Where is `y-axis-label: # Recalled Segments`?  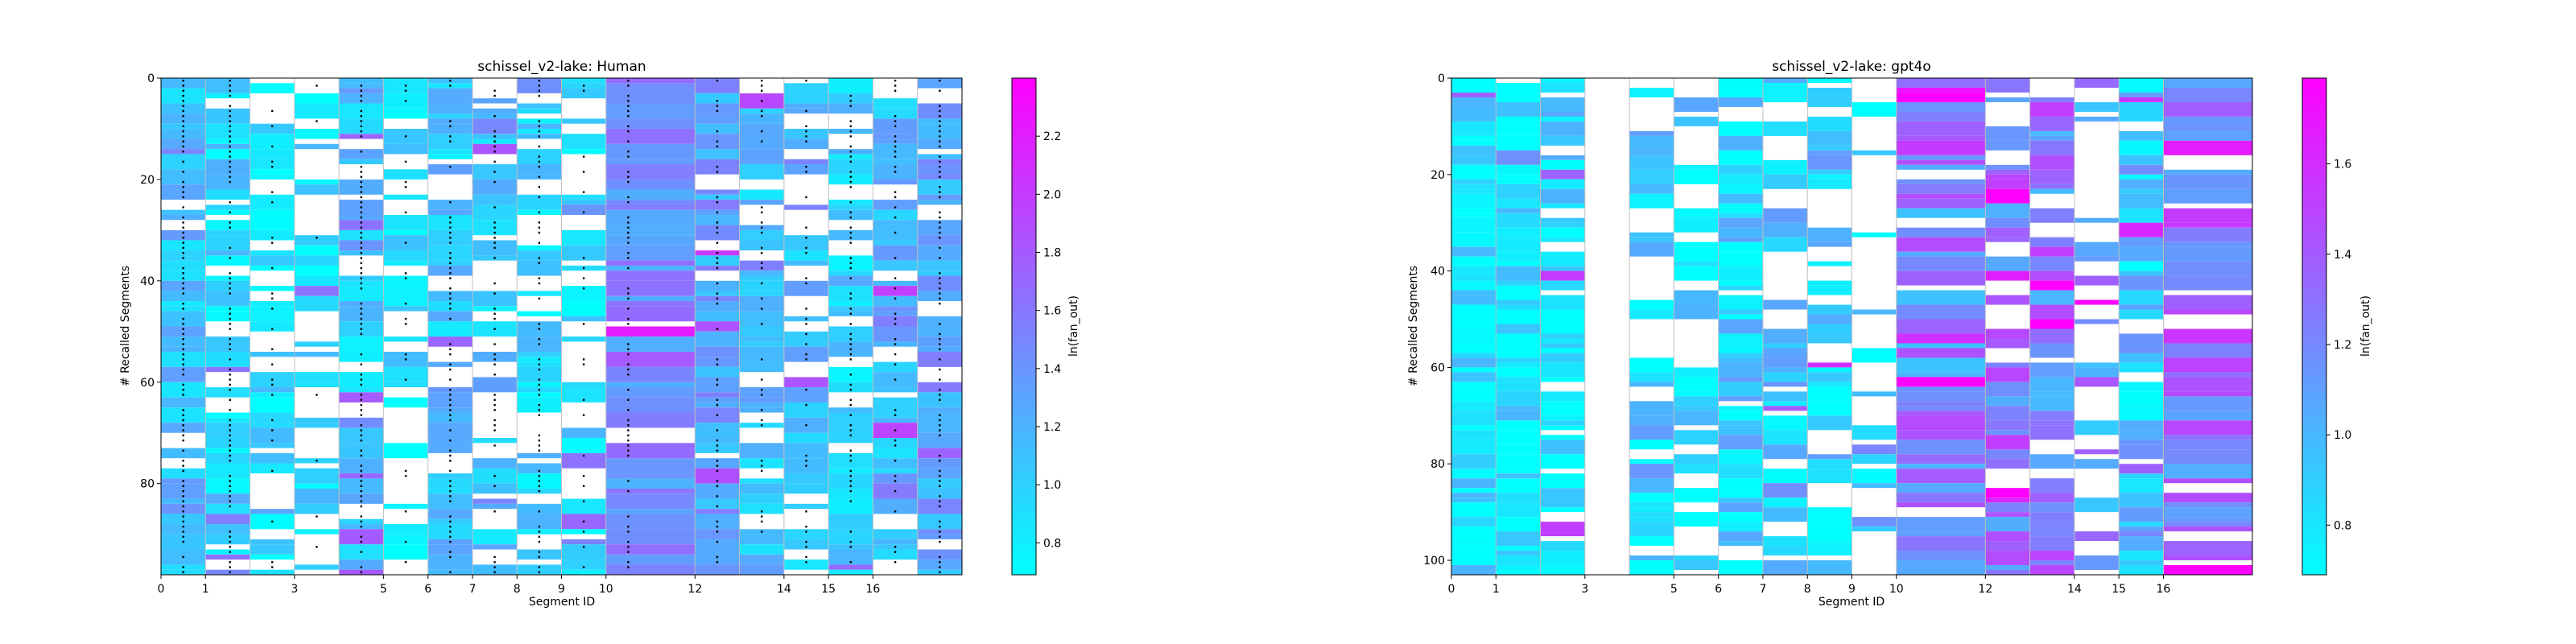 y-axis-label: # Recalled Segments is located at coordinates (126, 326).